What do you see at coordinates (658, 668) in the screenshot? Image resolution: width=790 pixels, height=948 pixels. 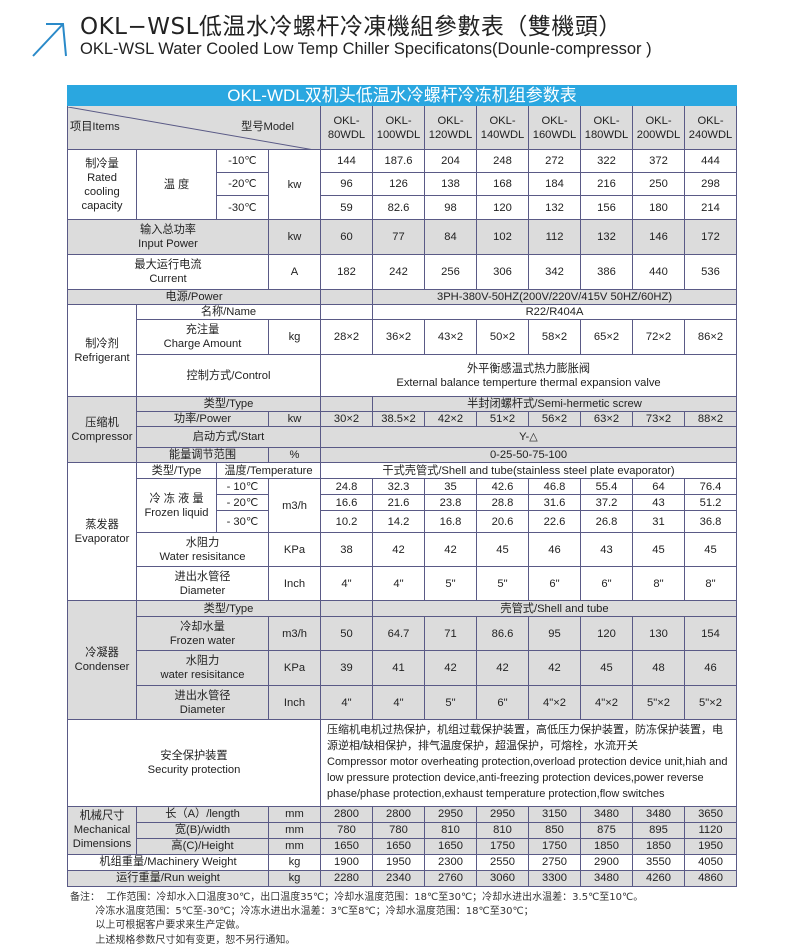 I see `cond-wr-cell: 48` at bounding box center [658, 668].